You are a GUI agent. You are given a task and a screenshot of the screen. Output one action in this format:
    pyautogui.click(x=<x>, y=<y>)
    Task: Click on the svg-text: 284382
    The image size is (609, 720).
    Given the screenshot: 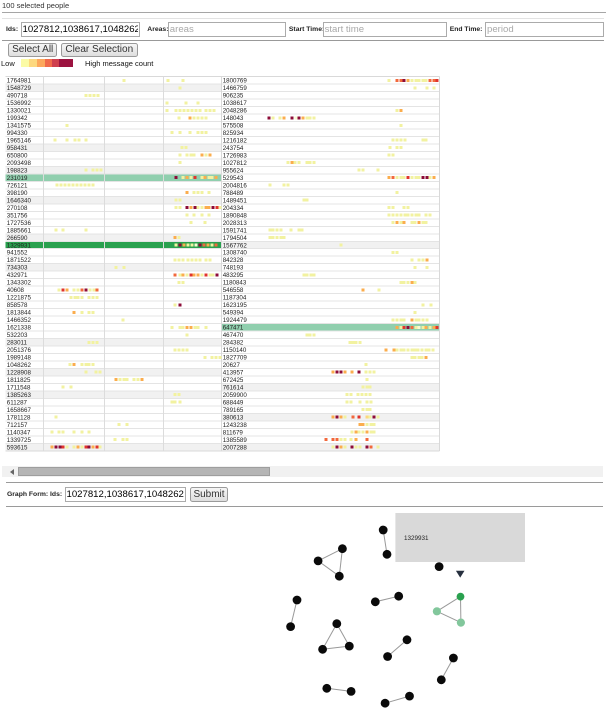 What is the action you would take?
    pyautogui.click(x=233, y=343)
    